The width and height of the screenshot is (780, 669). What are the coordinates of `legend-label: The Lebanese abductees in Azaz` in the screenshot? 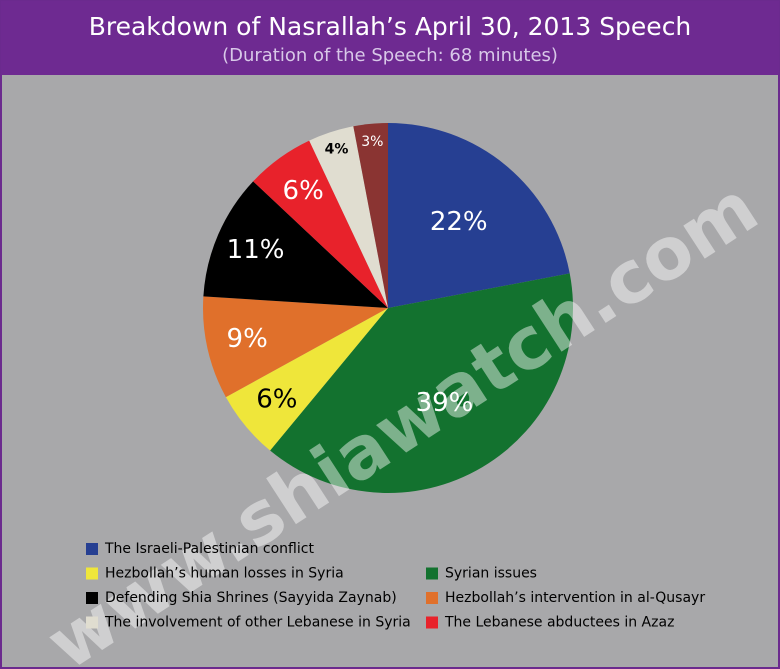 It's located at (559, 623).